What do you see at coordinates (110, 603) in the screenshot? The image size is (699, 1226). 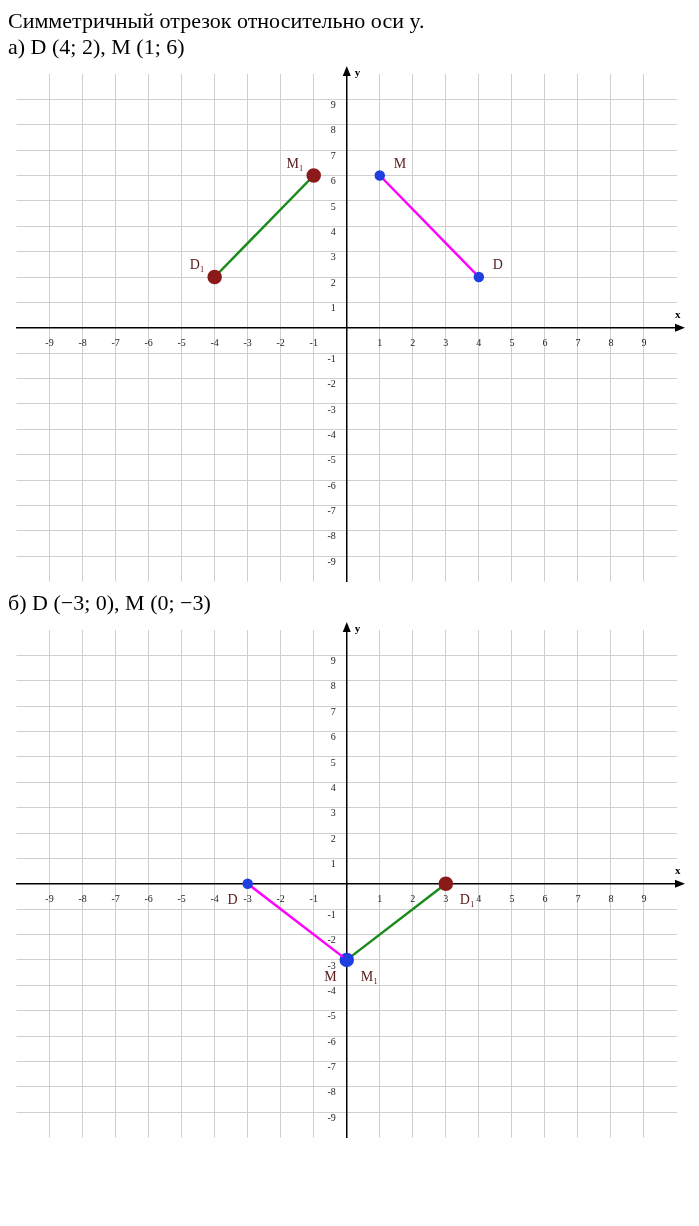 I see `chart-title: б) D (−3; 0), M (0; −3)` at bounding box center [110, 603].